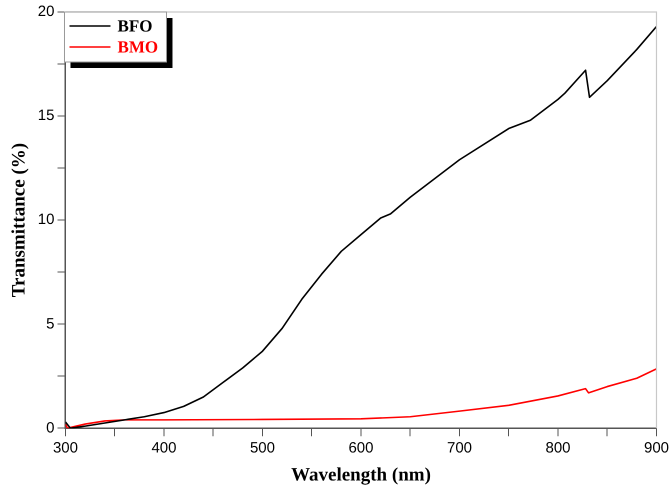 This screenshot has height=495, width=672. I want to click on y-axis-title: Transmittance (%), so click(19, 220).